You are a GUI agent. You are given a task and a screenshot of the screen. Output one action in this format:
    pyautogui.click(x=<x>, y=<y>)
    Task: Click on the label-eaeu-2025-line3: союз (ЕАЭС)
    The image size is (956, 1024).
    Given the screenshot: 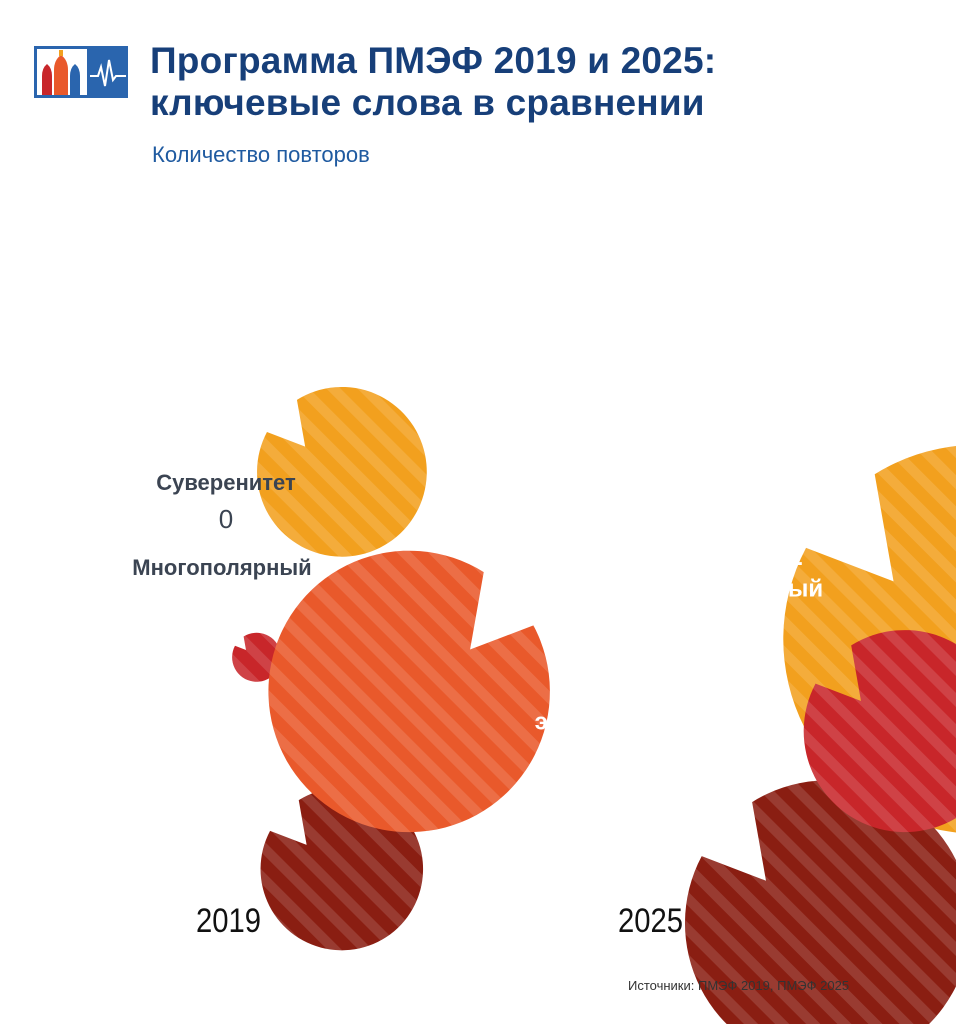 What is the action you would take?
    pyautogui.click(x=626, y=748)
    